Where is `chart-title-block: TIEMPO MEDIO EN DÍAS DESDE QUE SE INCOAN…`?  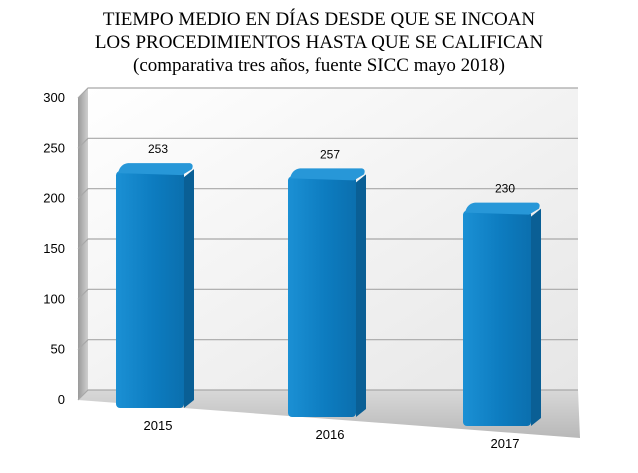 chart-title-block: TIEMPO MEDIO EN DÍAS DESDE QUE SE INCOAN… is located at coordinates (319, 42).